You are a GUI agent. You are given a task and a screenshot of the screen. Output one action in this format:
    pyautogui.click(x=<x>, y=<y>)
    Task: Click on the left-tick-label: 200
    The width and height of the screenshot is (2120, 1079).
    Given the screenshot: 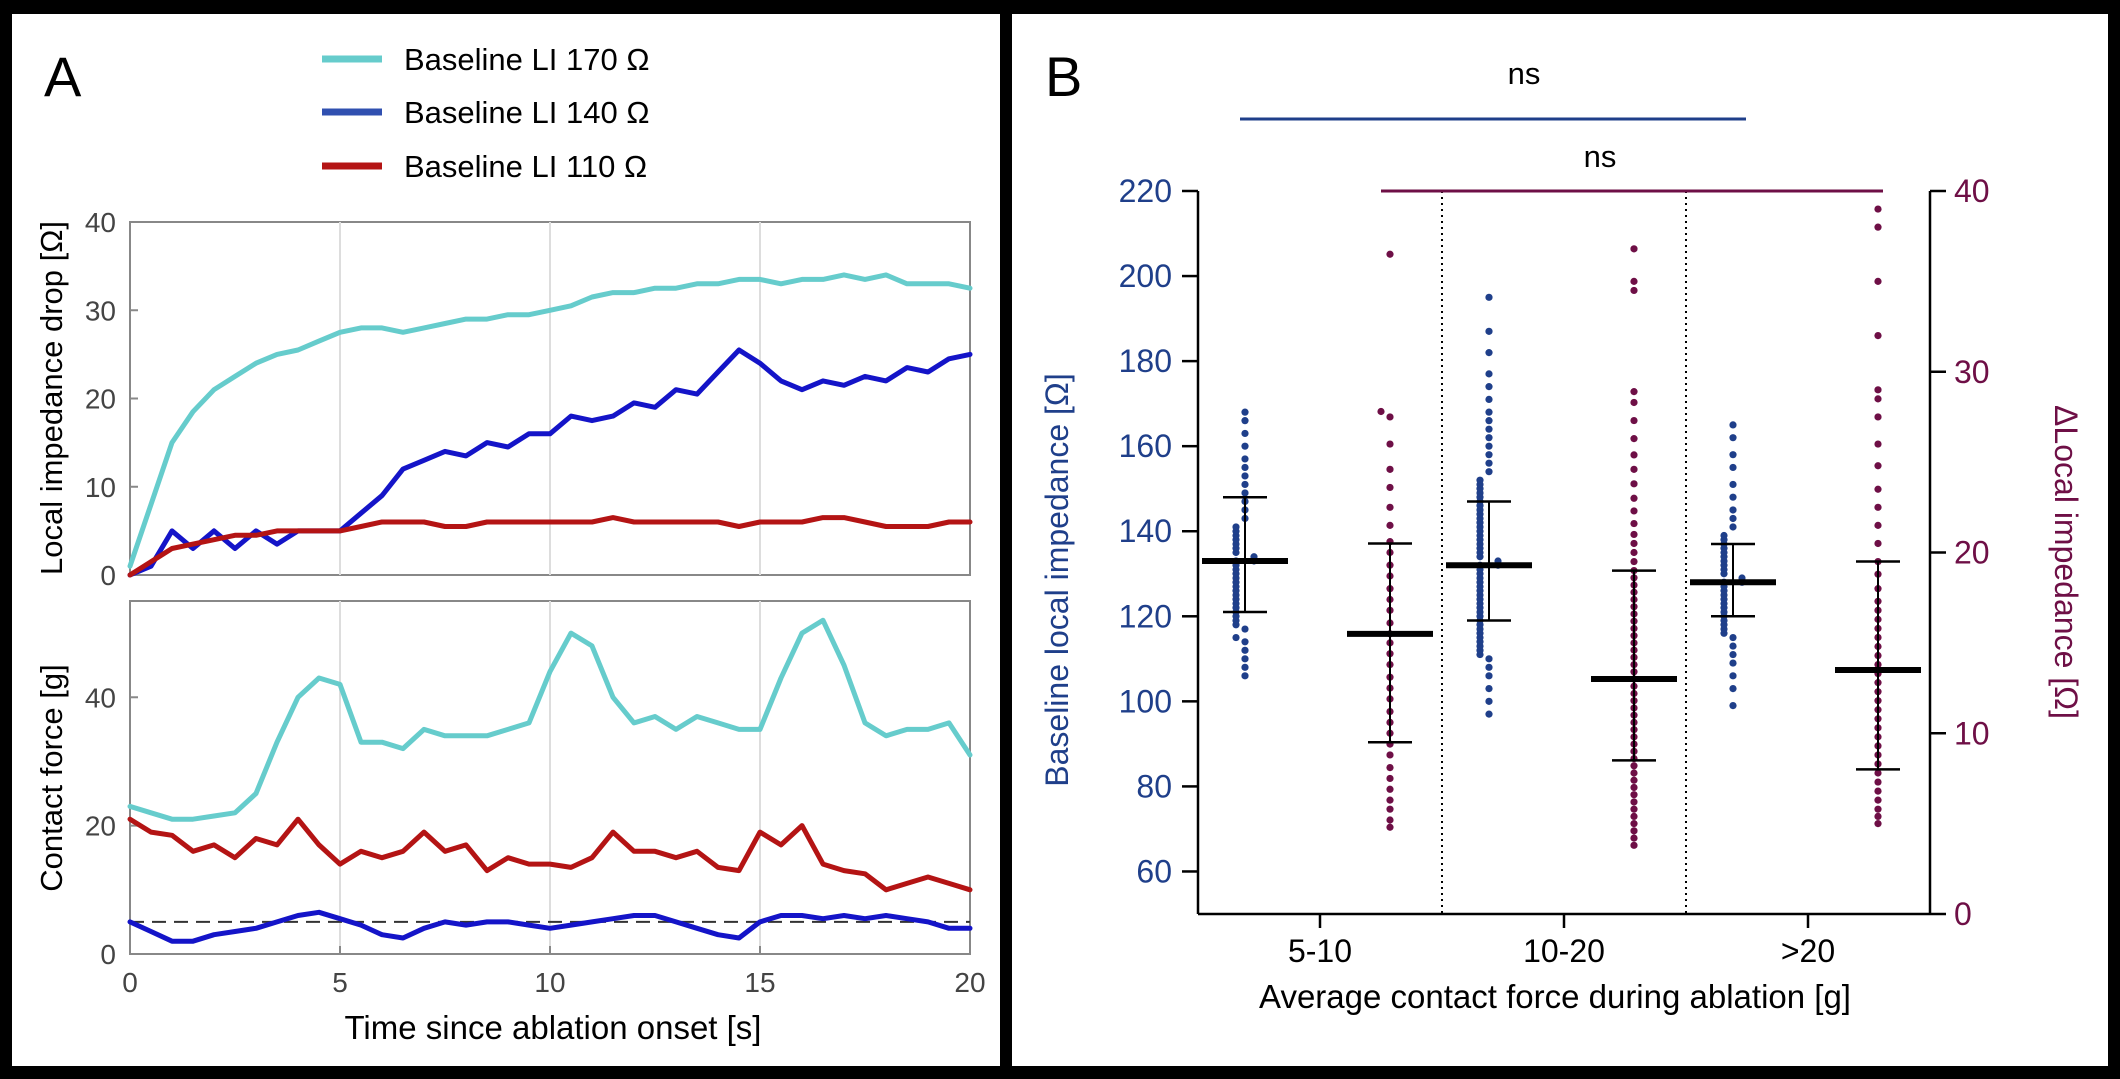 What is the action you would take?
    pyautogui.click(x=1145, y=276)
    